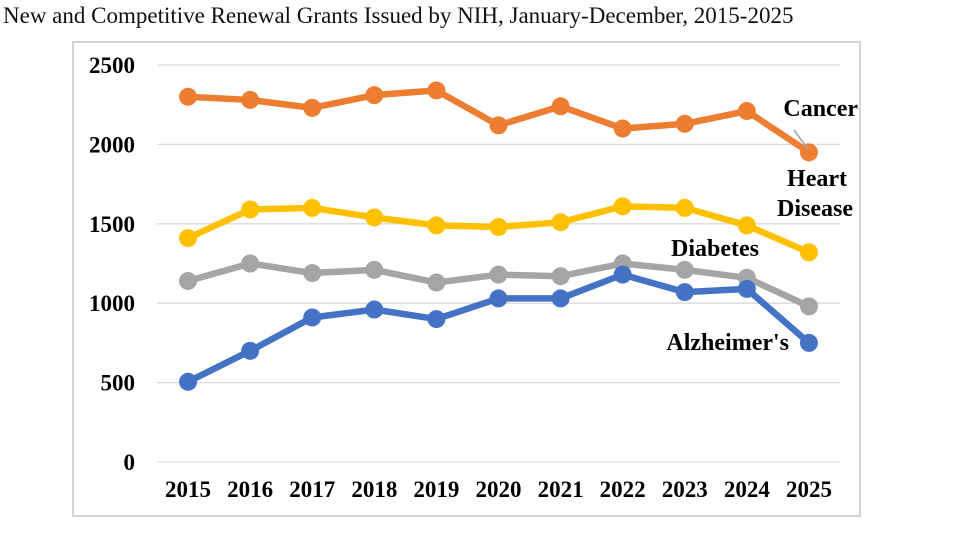 This screenshot has height=535, width=967. Describe the element at coordinates (815, 209) in the screenshot. I see `series-label-disease: Disease` at that location.